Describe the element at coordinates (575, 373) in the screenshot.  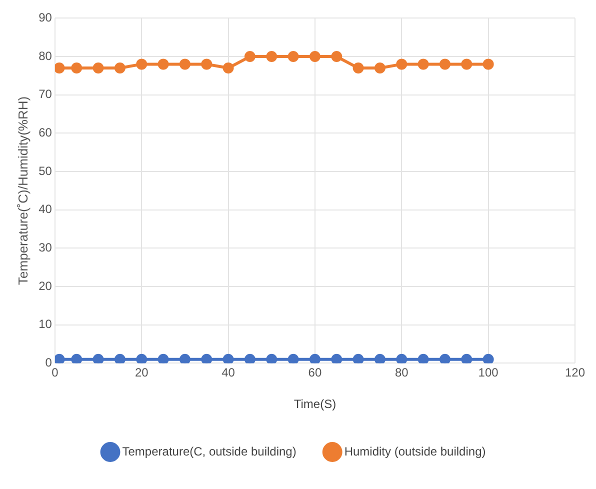
I see `x-tick-label: 120` at that location.